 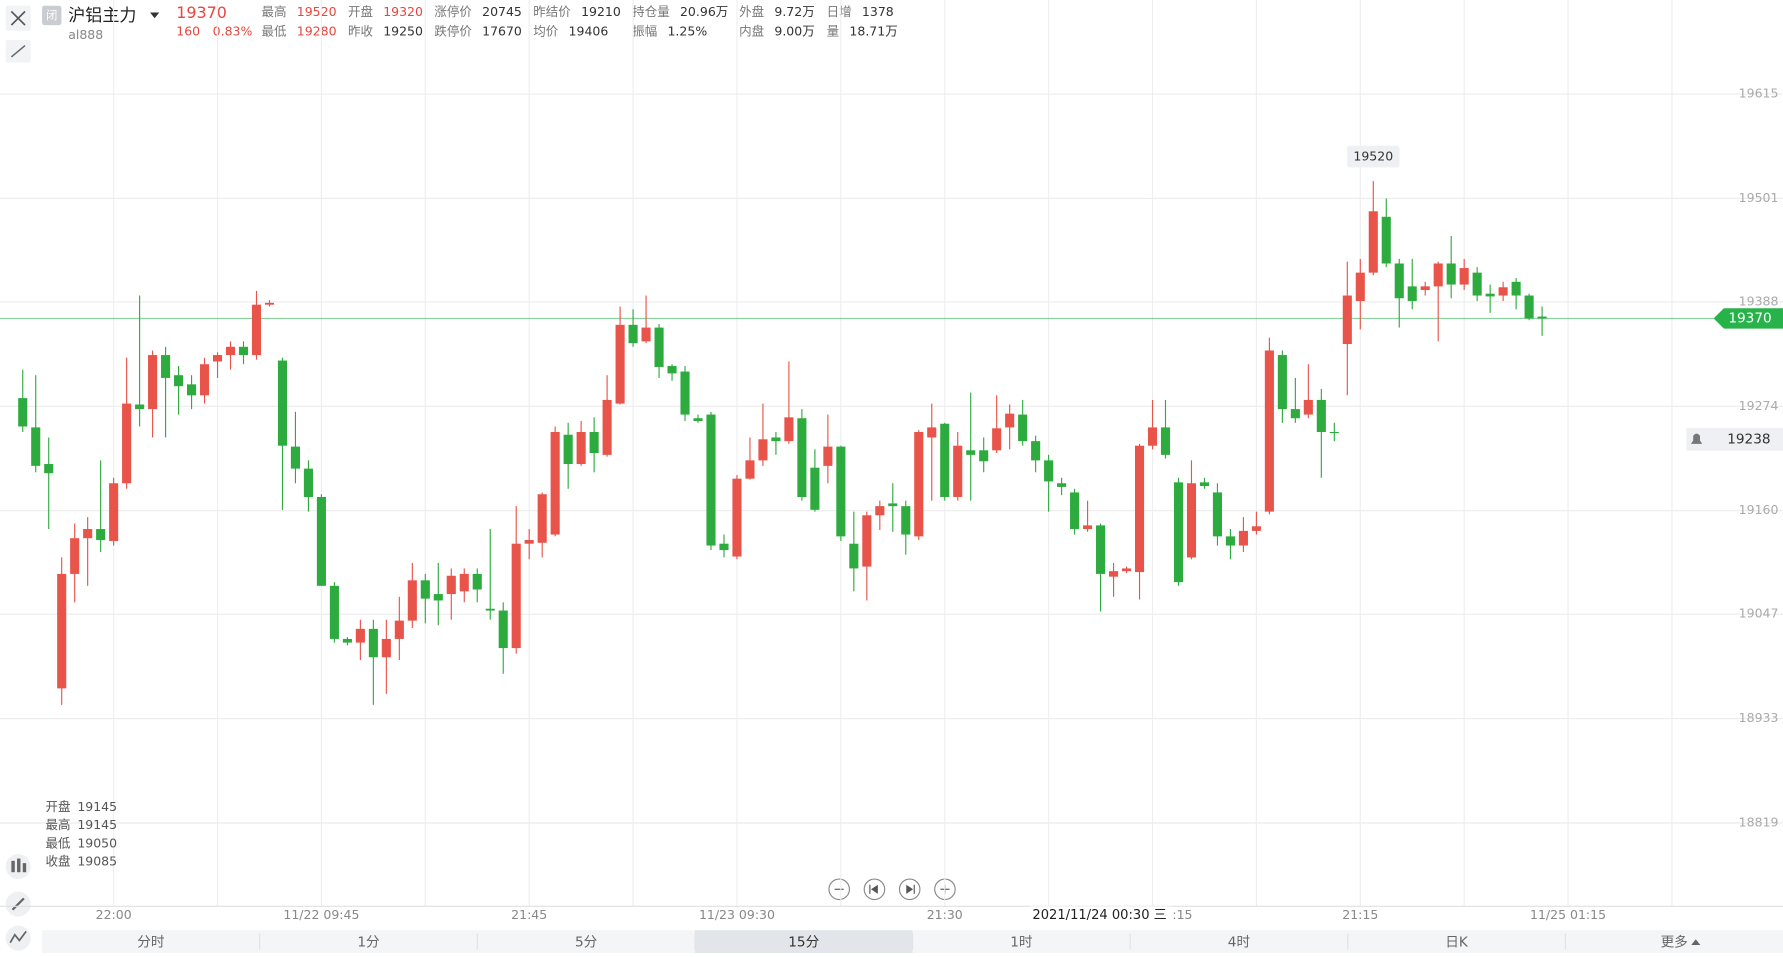 What do you see at coordinates (1674, 942) in the screenshot?
I see `tab: 更多` at bounding box center [1674, 942].